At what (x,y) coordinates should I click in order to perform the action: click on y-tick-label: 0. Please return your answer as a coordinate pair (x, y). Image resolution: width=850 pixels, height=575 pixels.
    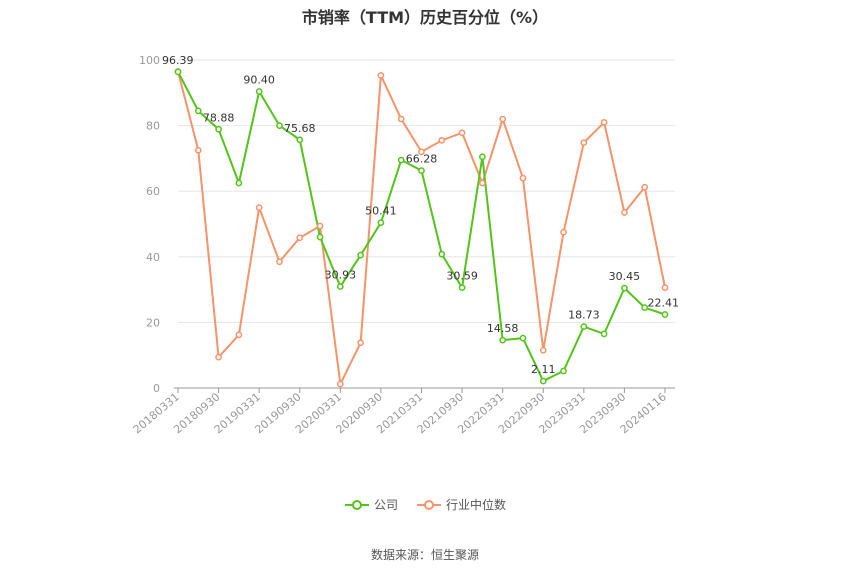
    Looking at the image, I should click on (156, 388).